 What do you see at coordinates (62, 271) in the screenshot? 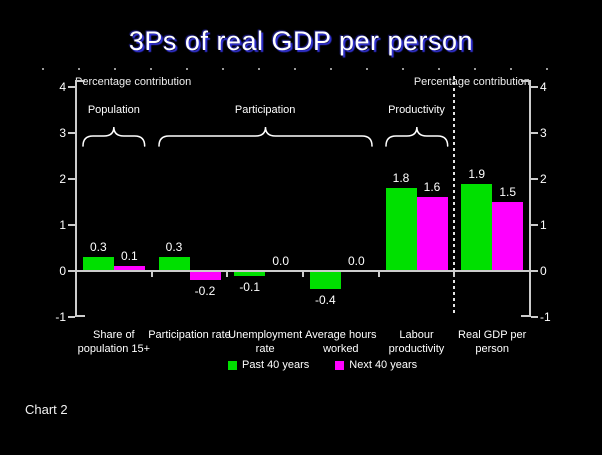
I see `left-axis-tick-label: 0` at bounding box center [62, 271].